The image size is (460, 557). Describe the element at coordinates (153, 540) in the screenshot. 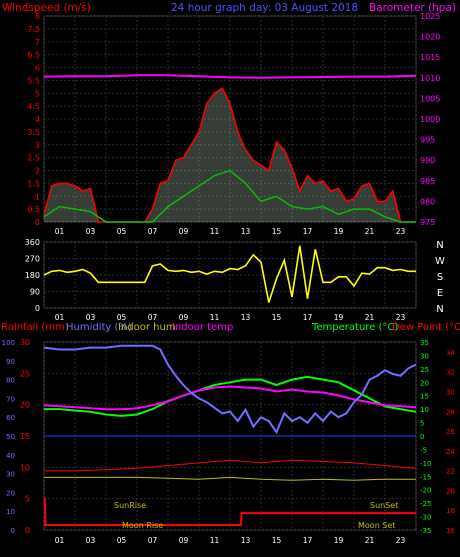

I see `temp-hour-tick-07: 07` at that location.